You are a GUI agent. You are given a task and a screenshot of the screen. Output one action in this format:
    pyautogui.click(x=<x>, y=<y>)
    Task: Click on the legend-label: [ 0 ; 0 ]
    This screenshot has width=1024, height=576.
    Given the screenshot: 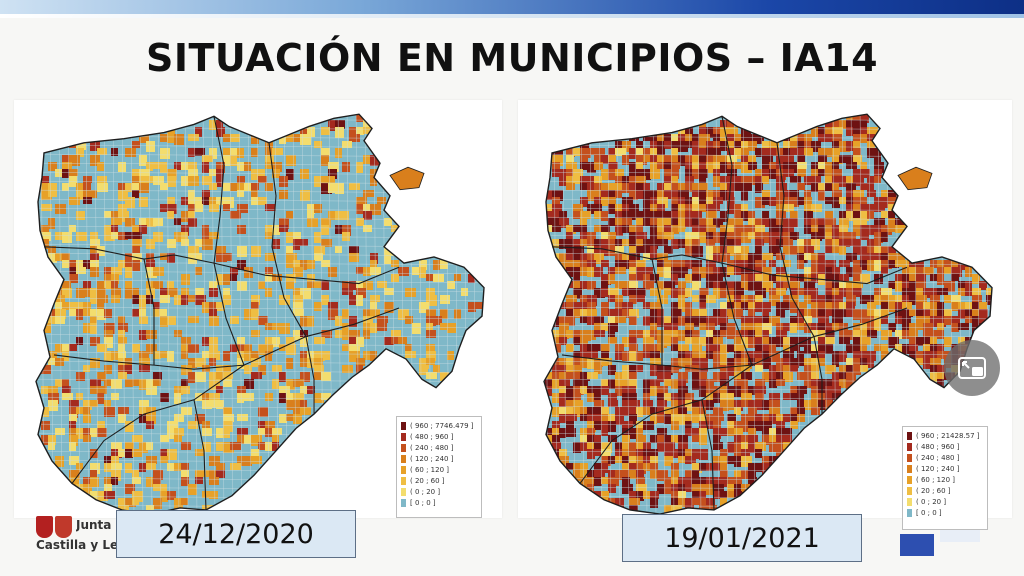 What is the action you would take?
    pyautogui.click(x=929, y=512)
    